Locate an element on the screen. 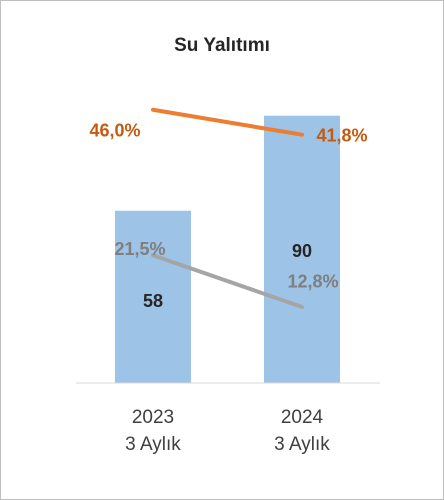 The image size is (444, 500). data-label: 41,8% is located at coordinates (341, 135).